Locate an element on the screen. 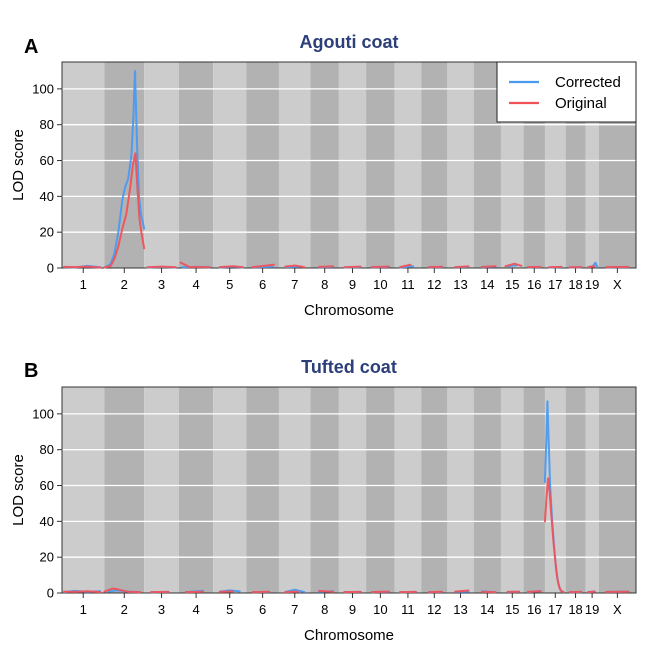 The width and height of the screenshot is (650, 650). x-tick-label-12: 12 is located at coordinates (434, 284).